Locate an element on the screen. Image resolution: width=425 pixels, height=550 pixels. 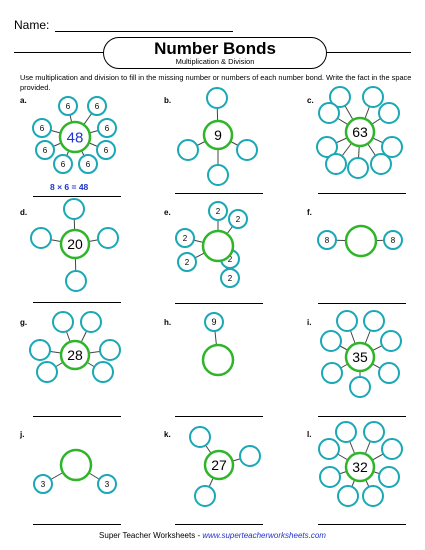
title-box is located at coordinates (215, 53).